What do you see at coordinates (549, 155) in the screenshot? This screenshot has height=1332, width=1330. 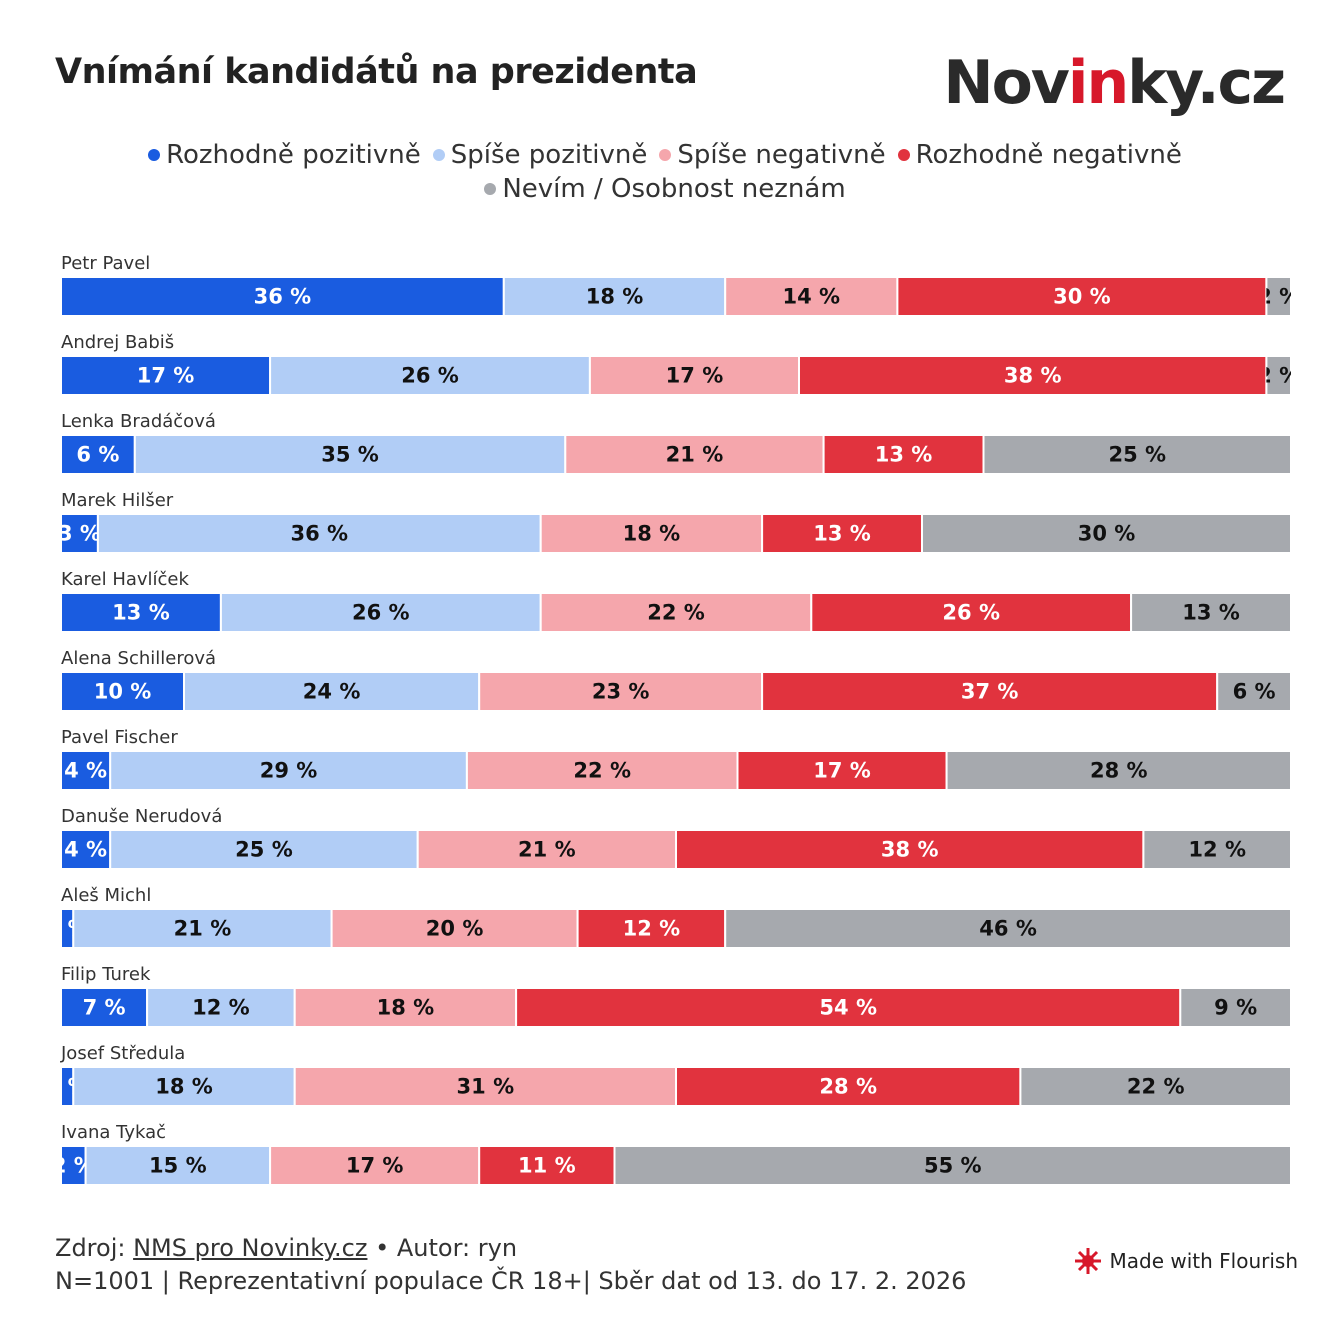 I see `legend-label: Spíše pozitivně` at bounding box center [549, 155].